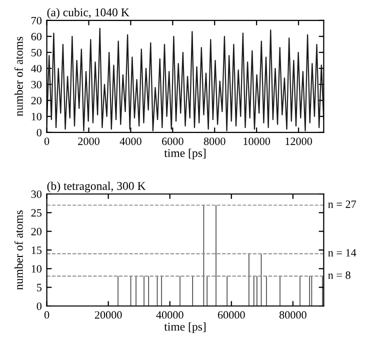  What do you see at coordinates (108, 315) in the screenshot?
I see `x-tick-label: 20000` at bounding box center [108, 315].